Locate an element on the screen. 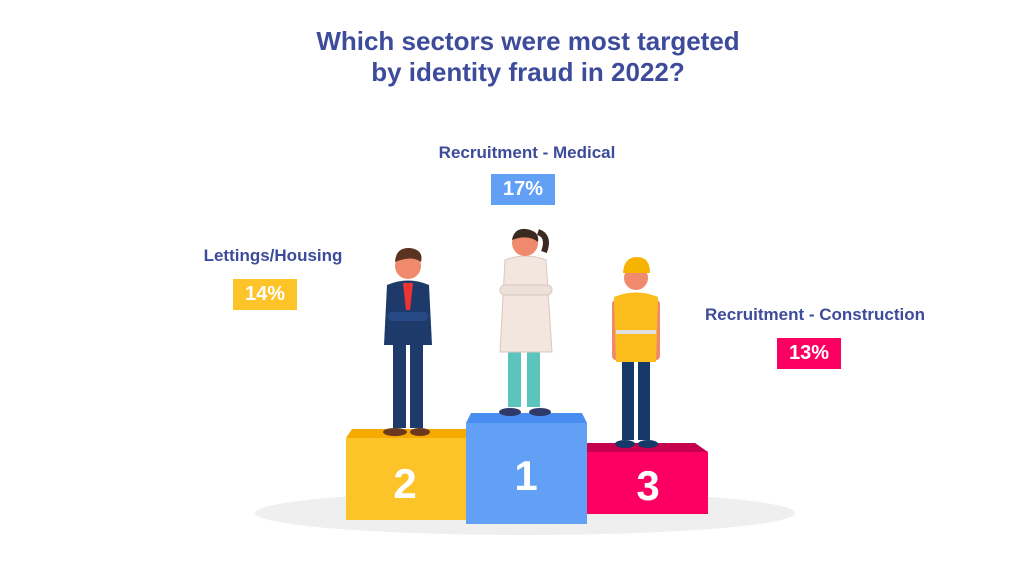 The width and height of the screenshot is (1024, 573). percent-badge-lettings: 14% is located at coordinates (265, 294).